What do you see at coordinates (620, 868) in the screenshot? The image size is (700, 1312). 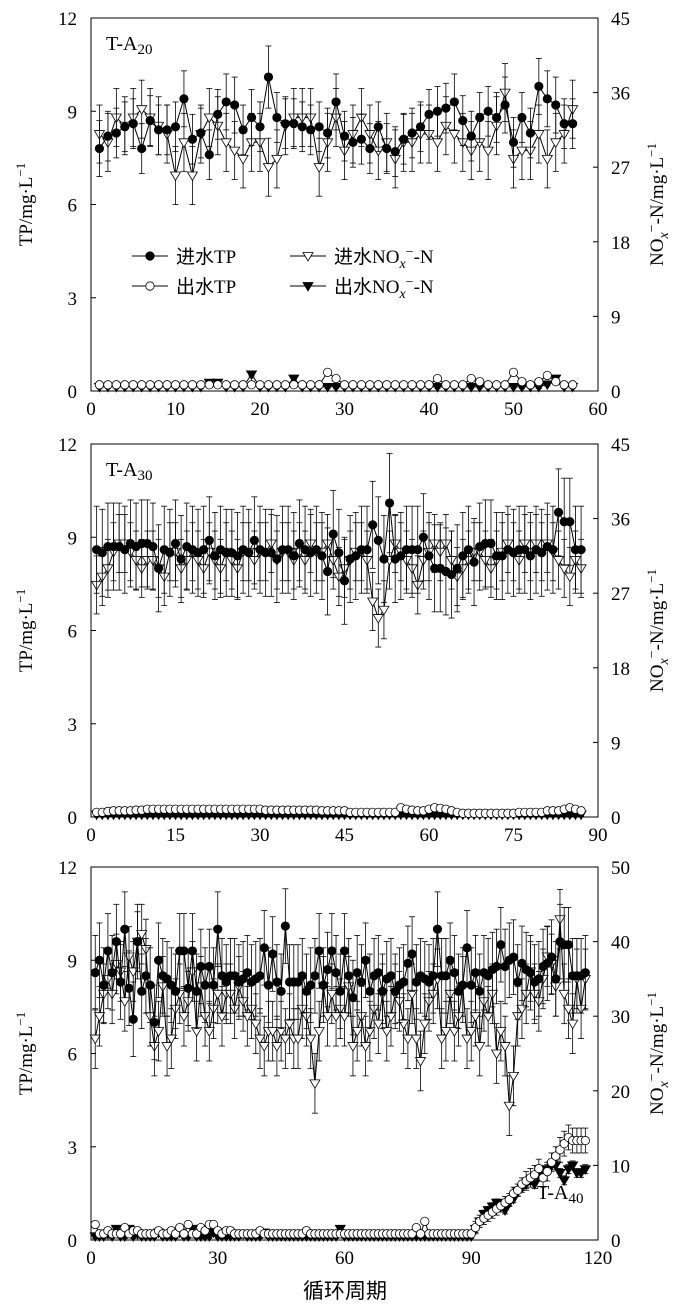 I see `y-right-tick-label: 50` at bounding box center [620, 868].